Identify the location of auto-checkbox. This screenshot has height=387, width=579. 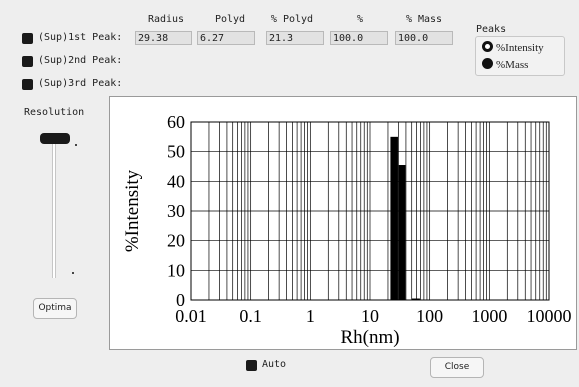
(251, 365).